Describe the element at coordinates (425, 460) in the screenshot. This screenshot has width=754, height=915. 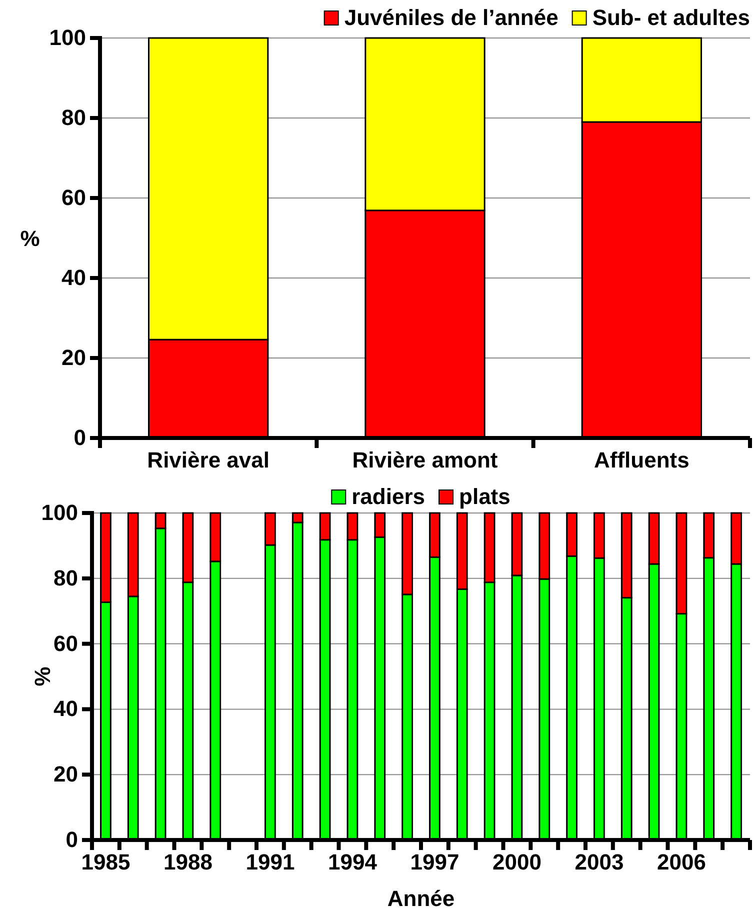
I see `x-tick-label: Rivière amont` at that location.